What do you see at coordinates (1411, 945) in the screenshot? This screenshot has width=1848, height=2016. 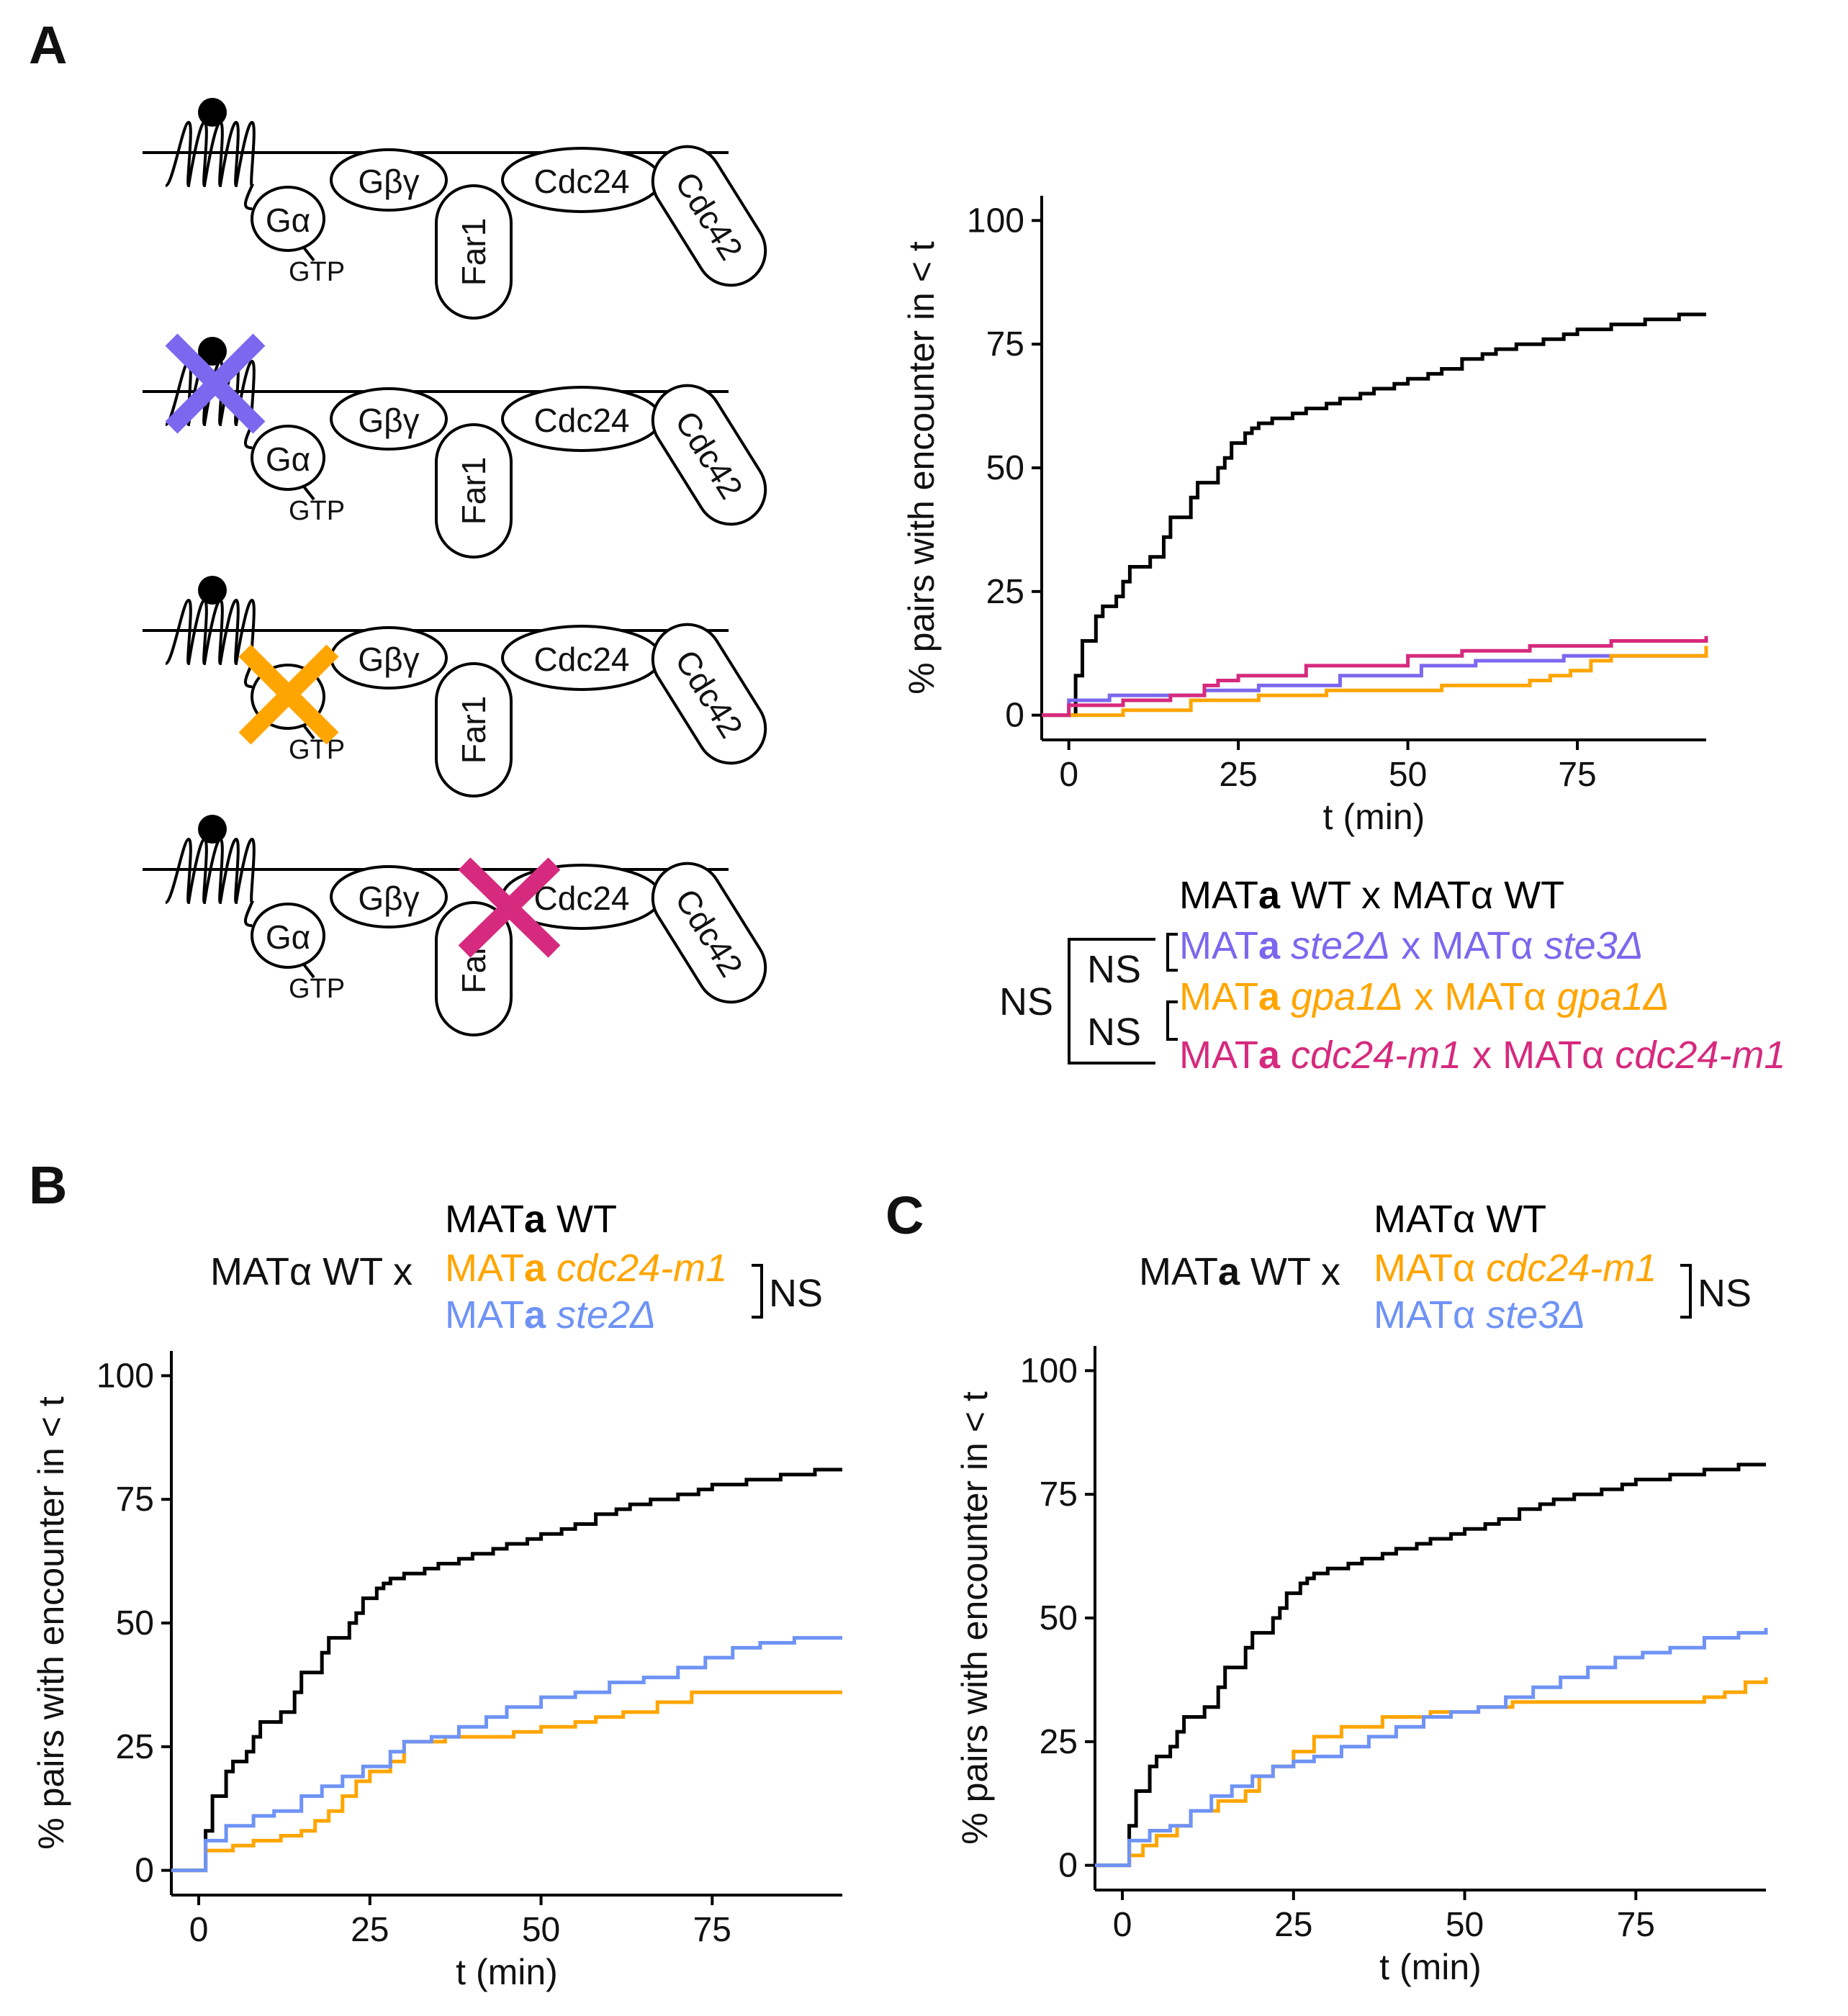 I see `legend-a-entry: MATa ste2Δ x MATα ste3Δ` at bounding box center [1411, 945].